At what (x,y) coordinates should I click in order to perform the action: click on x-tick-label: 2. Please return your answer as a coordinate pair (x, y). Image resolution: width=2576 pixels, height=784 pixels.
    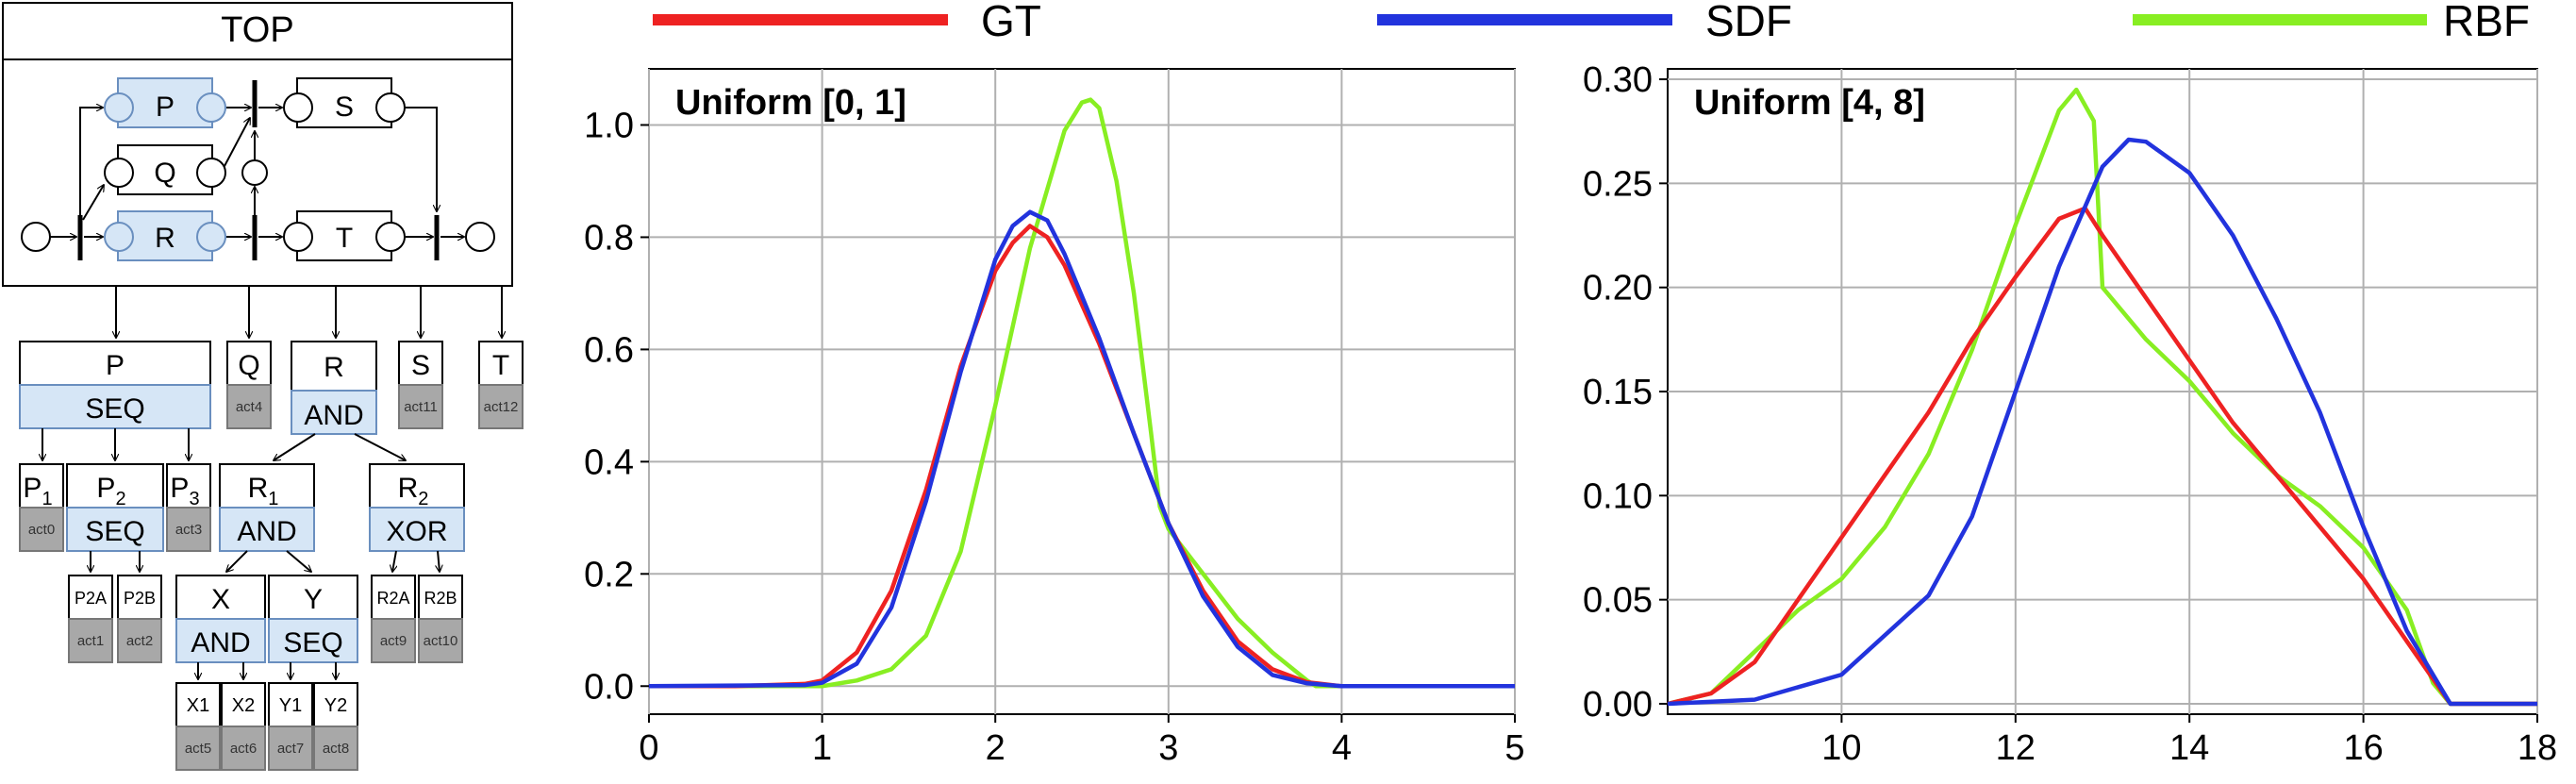
    Looking at the image, I should click on (995, 748).